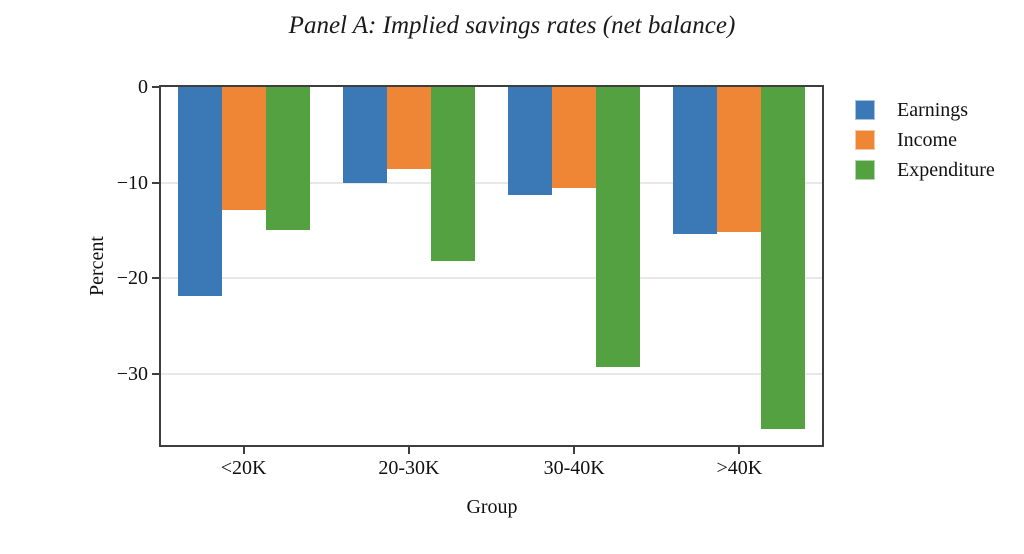  What do you see at coordinates (739, 159) in the screenshot?
I see `bar-income->40K` at bounding box center [739, 159].